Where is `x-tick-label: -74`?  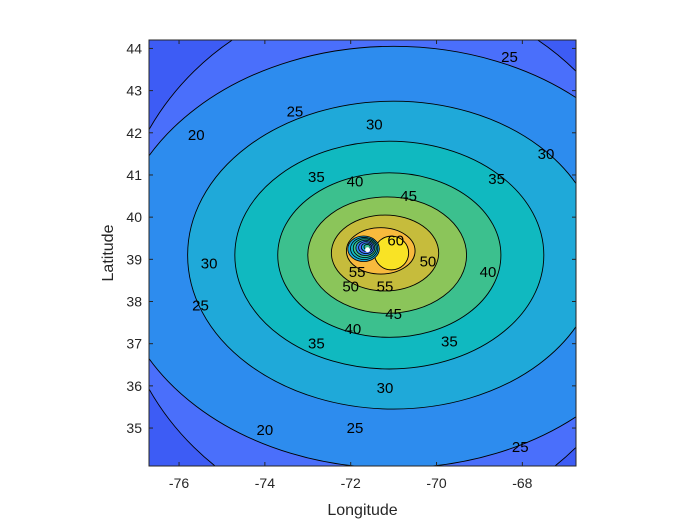 x-tick-label: -74 is located at coordinates (265, 483).